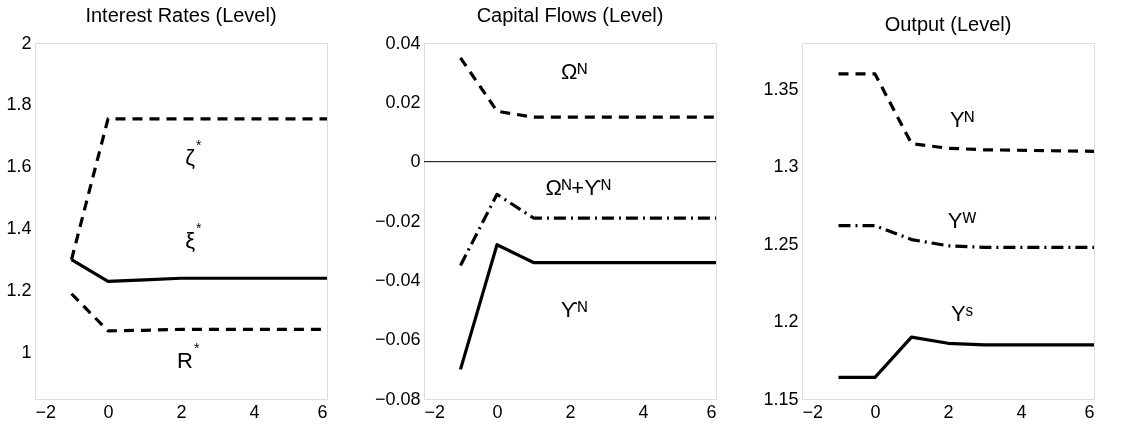 This screenshot has height=439, width=1135. I want to click on series-label: Yˢ, so click(962, 314).